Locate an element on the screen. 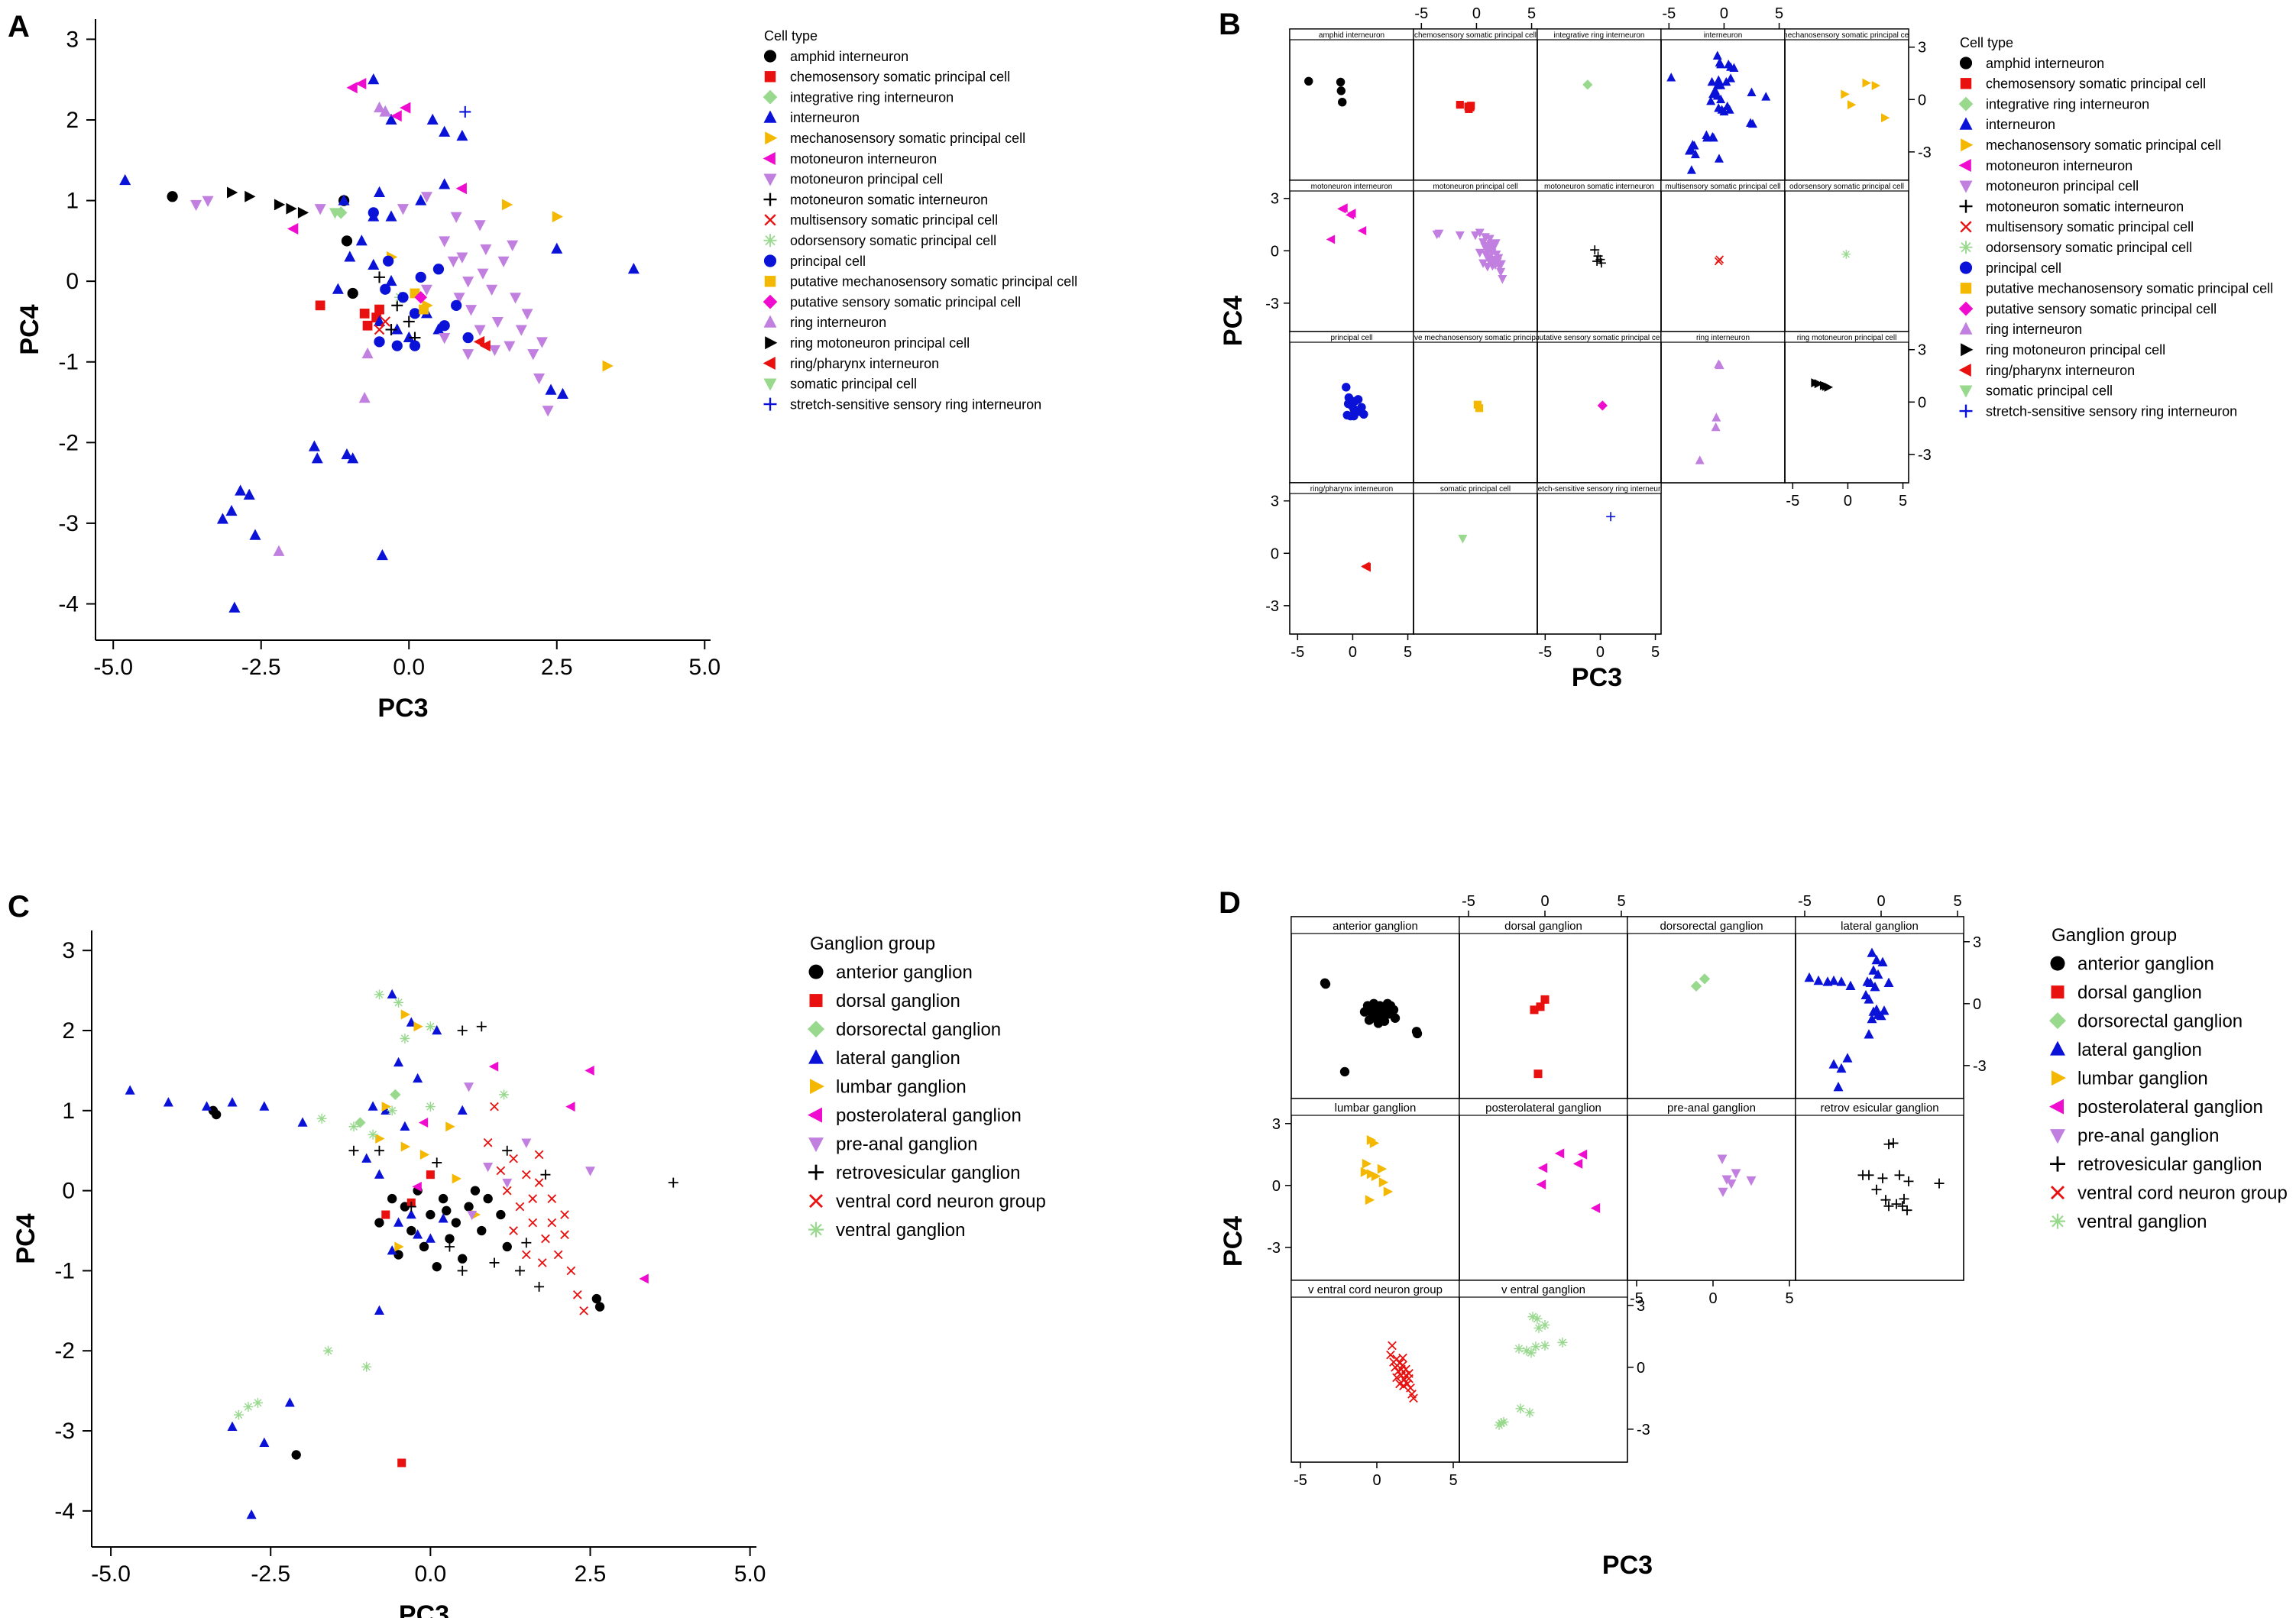  legend-entry: ring/pharynx interneuron is located at coordinates (864, 363).